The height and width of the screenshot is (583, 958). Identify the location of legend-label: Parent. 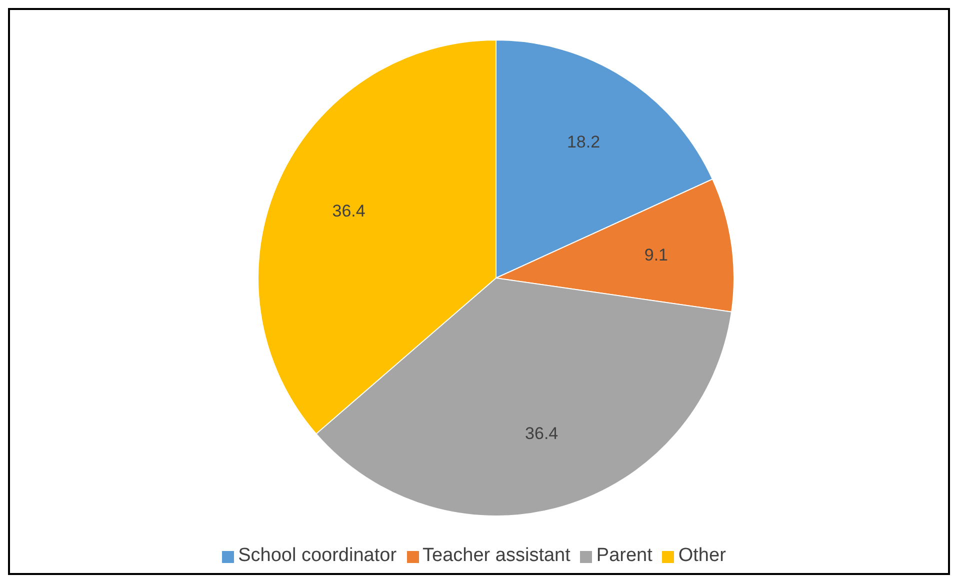
(624, 555).